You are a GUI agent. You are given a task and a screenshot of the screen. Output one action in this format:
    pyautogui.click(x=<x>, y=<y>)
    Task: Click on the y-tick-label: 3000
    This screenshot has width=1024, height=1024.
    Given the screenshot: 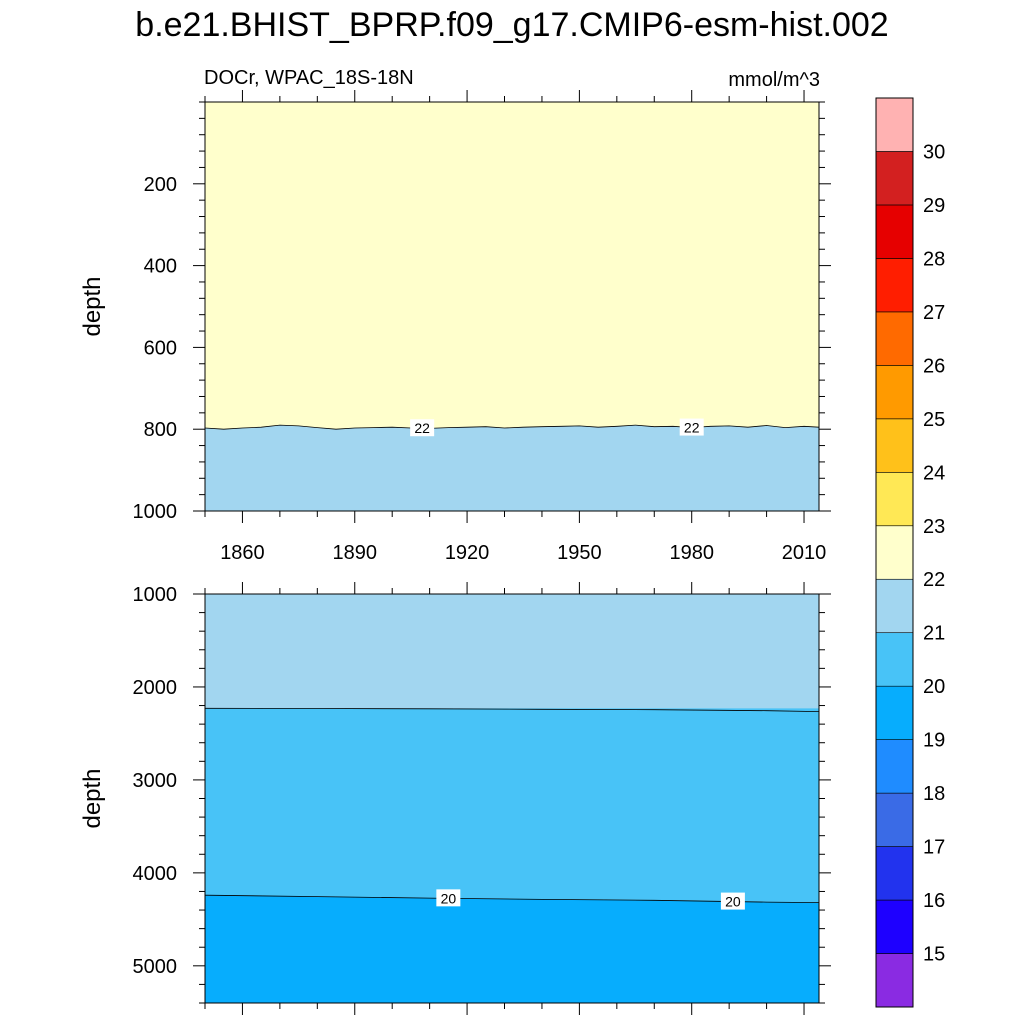 What is the action you would take?
    pyautogui.click(x=155, y=781)
    